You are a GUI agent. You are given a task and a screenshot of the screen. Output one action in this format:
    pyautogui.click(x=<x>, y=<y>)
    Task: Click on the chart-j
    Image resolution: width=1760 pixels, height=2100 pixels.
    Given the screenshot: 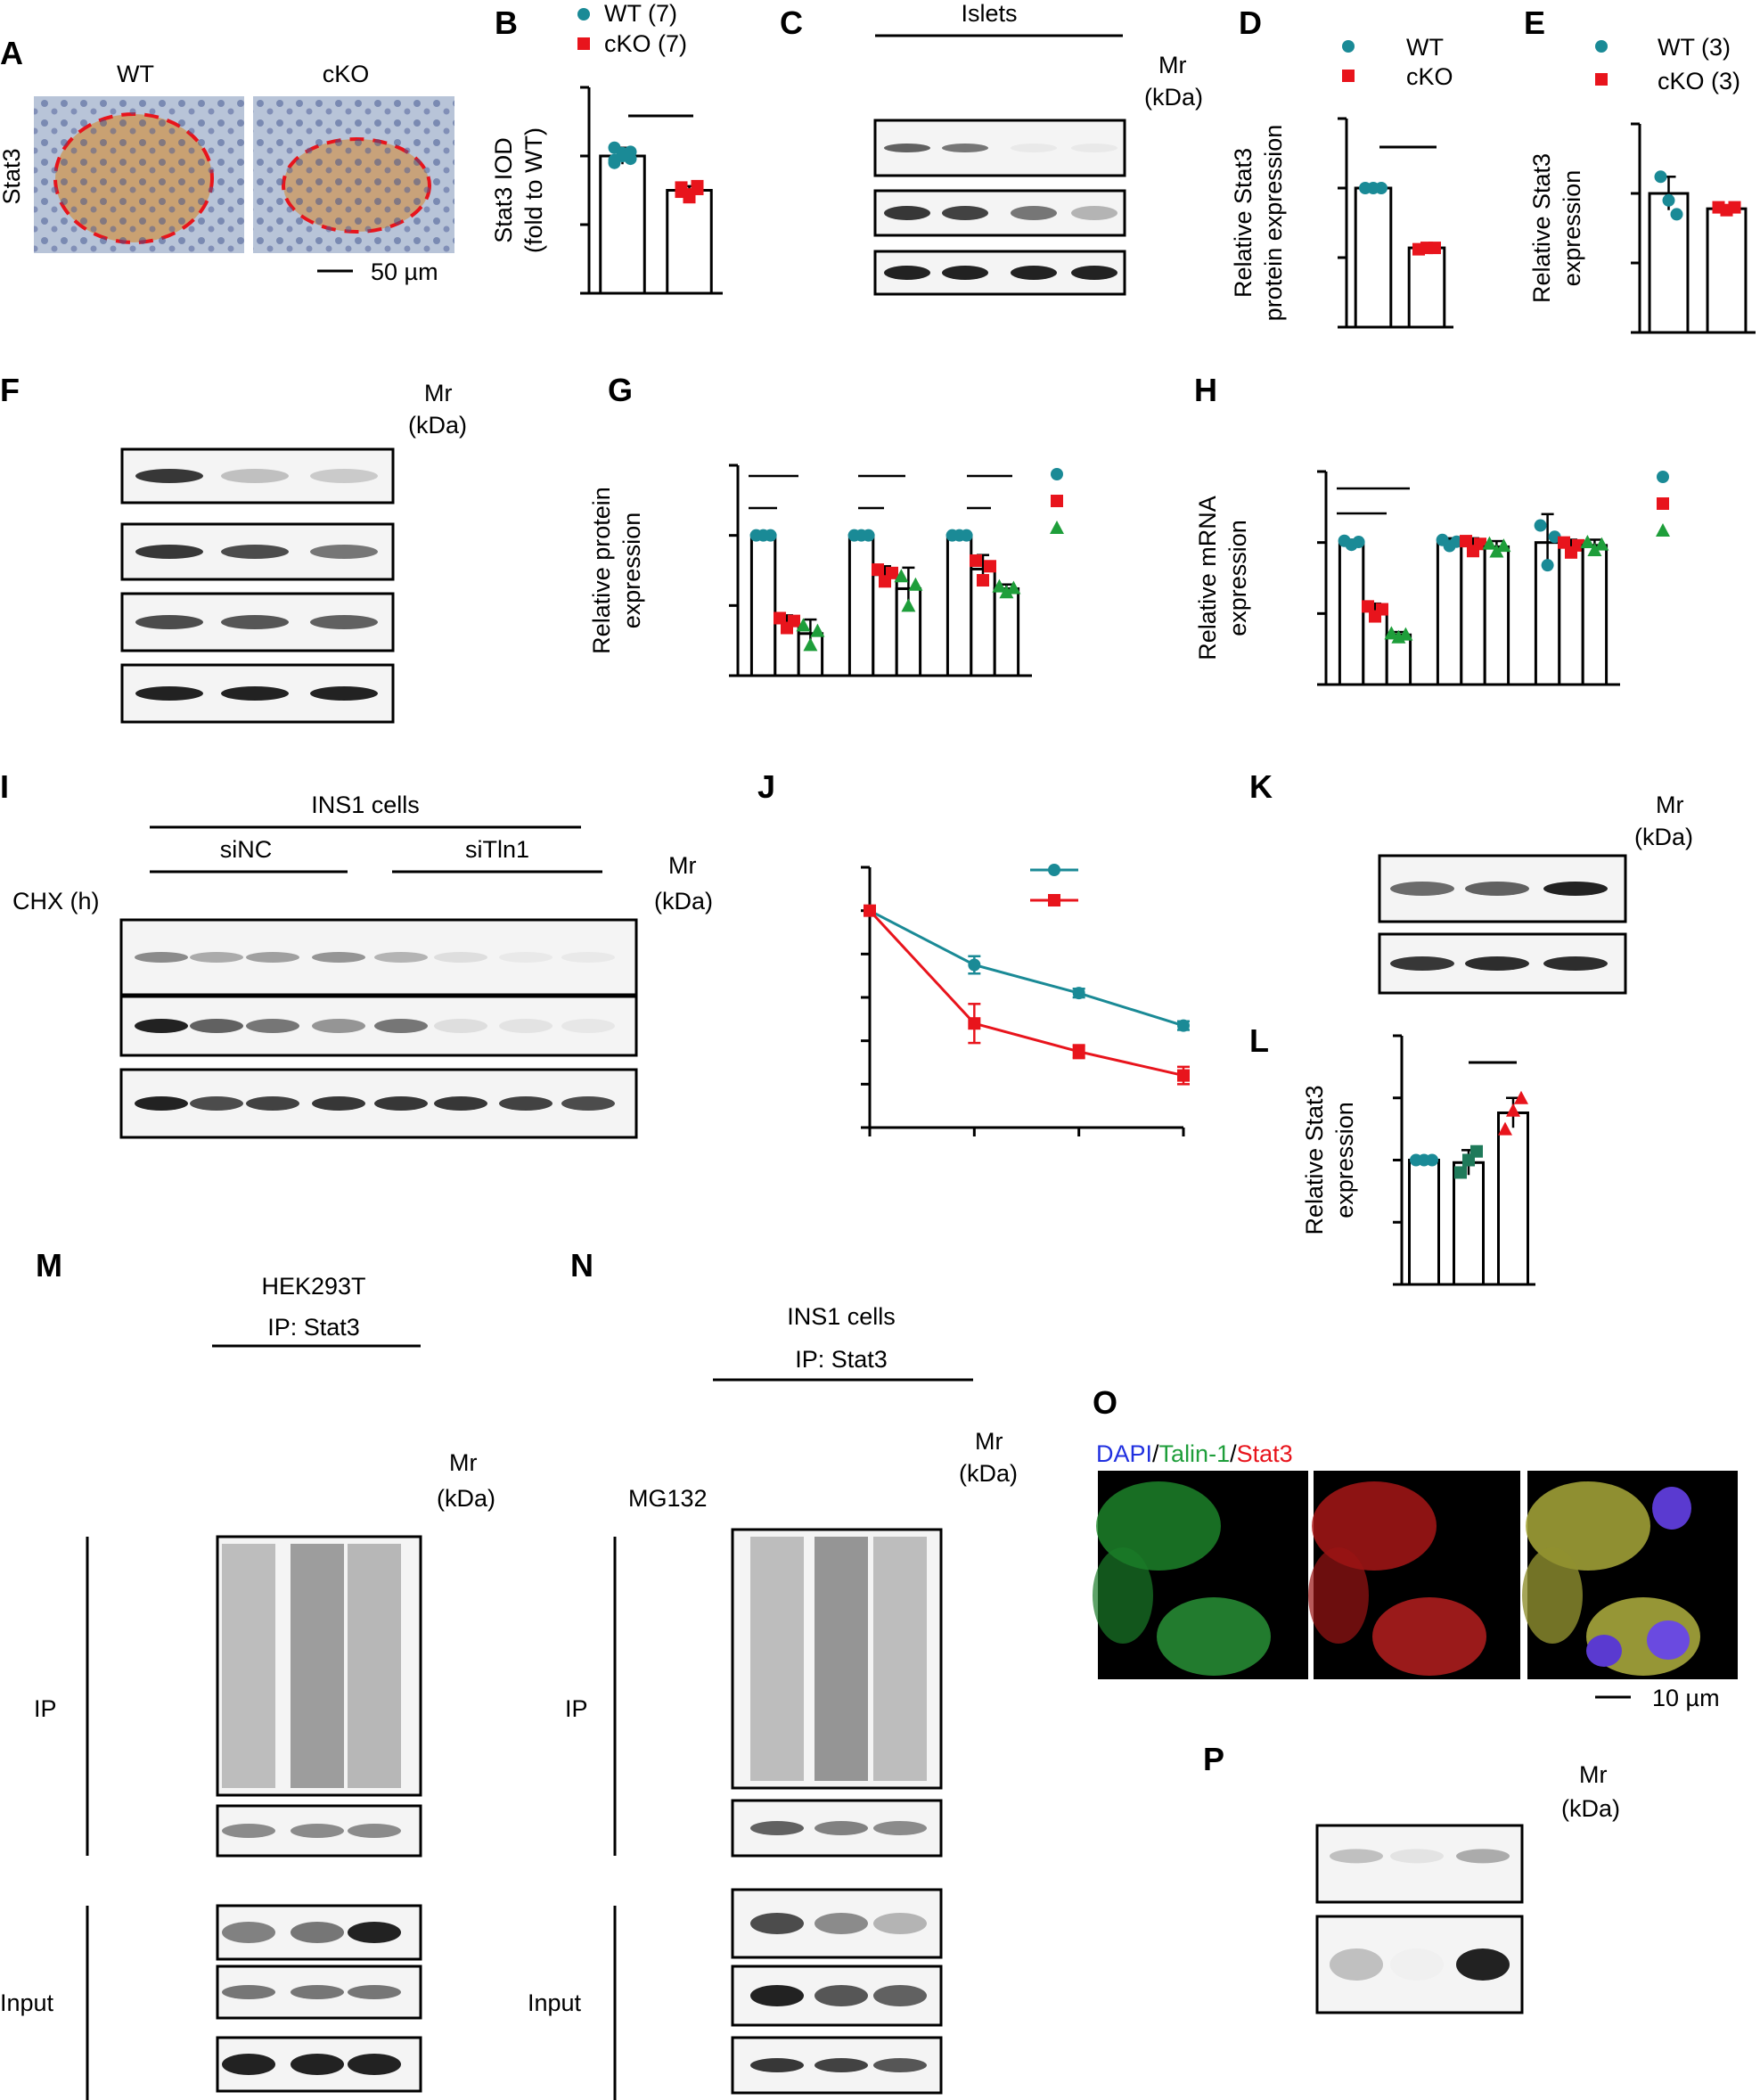 What is the action you would take?
    pyautogui.click(x=1025, y=1000)
    